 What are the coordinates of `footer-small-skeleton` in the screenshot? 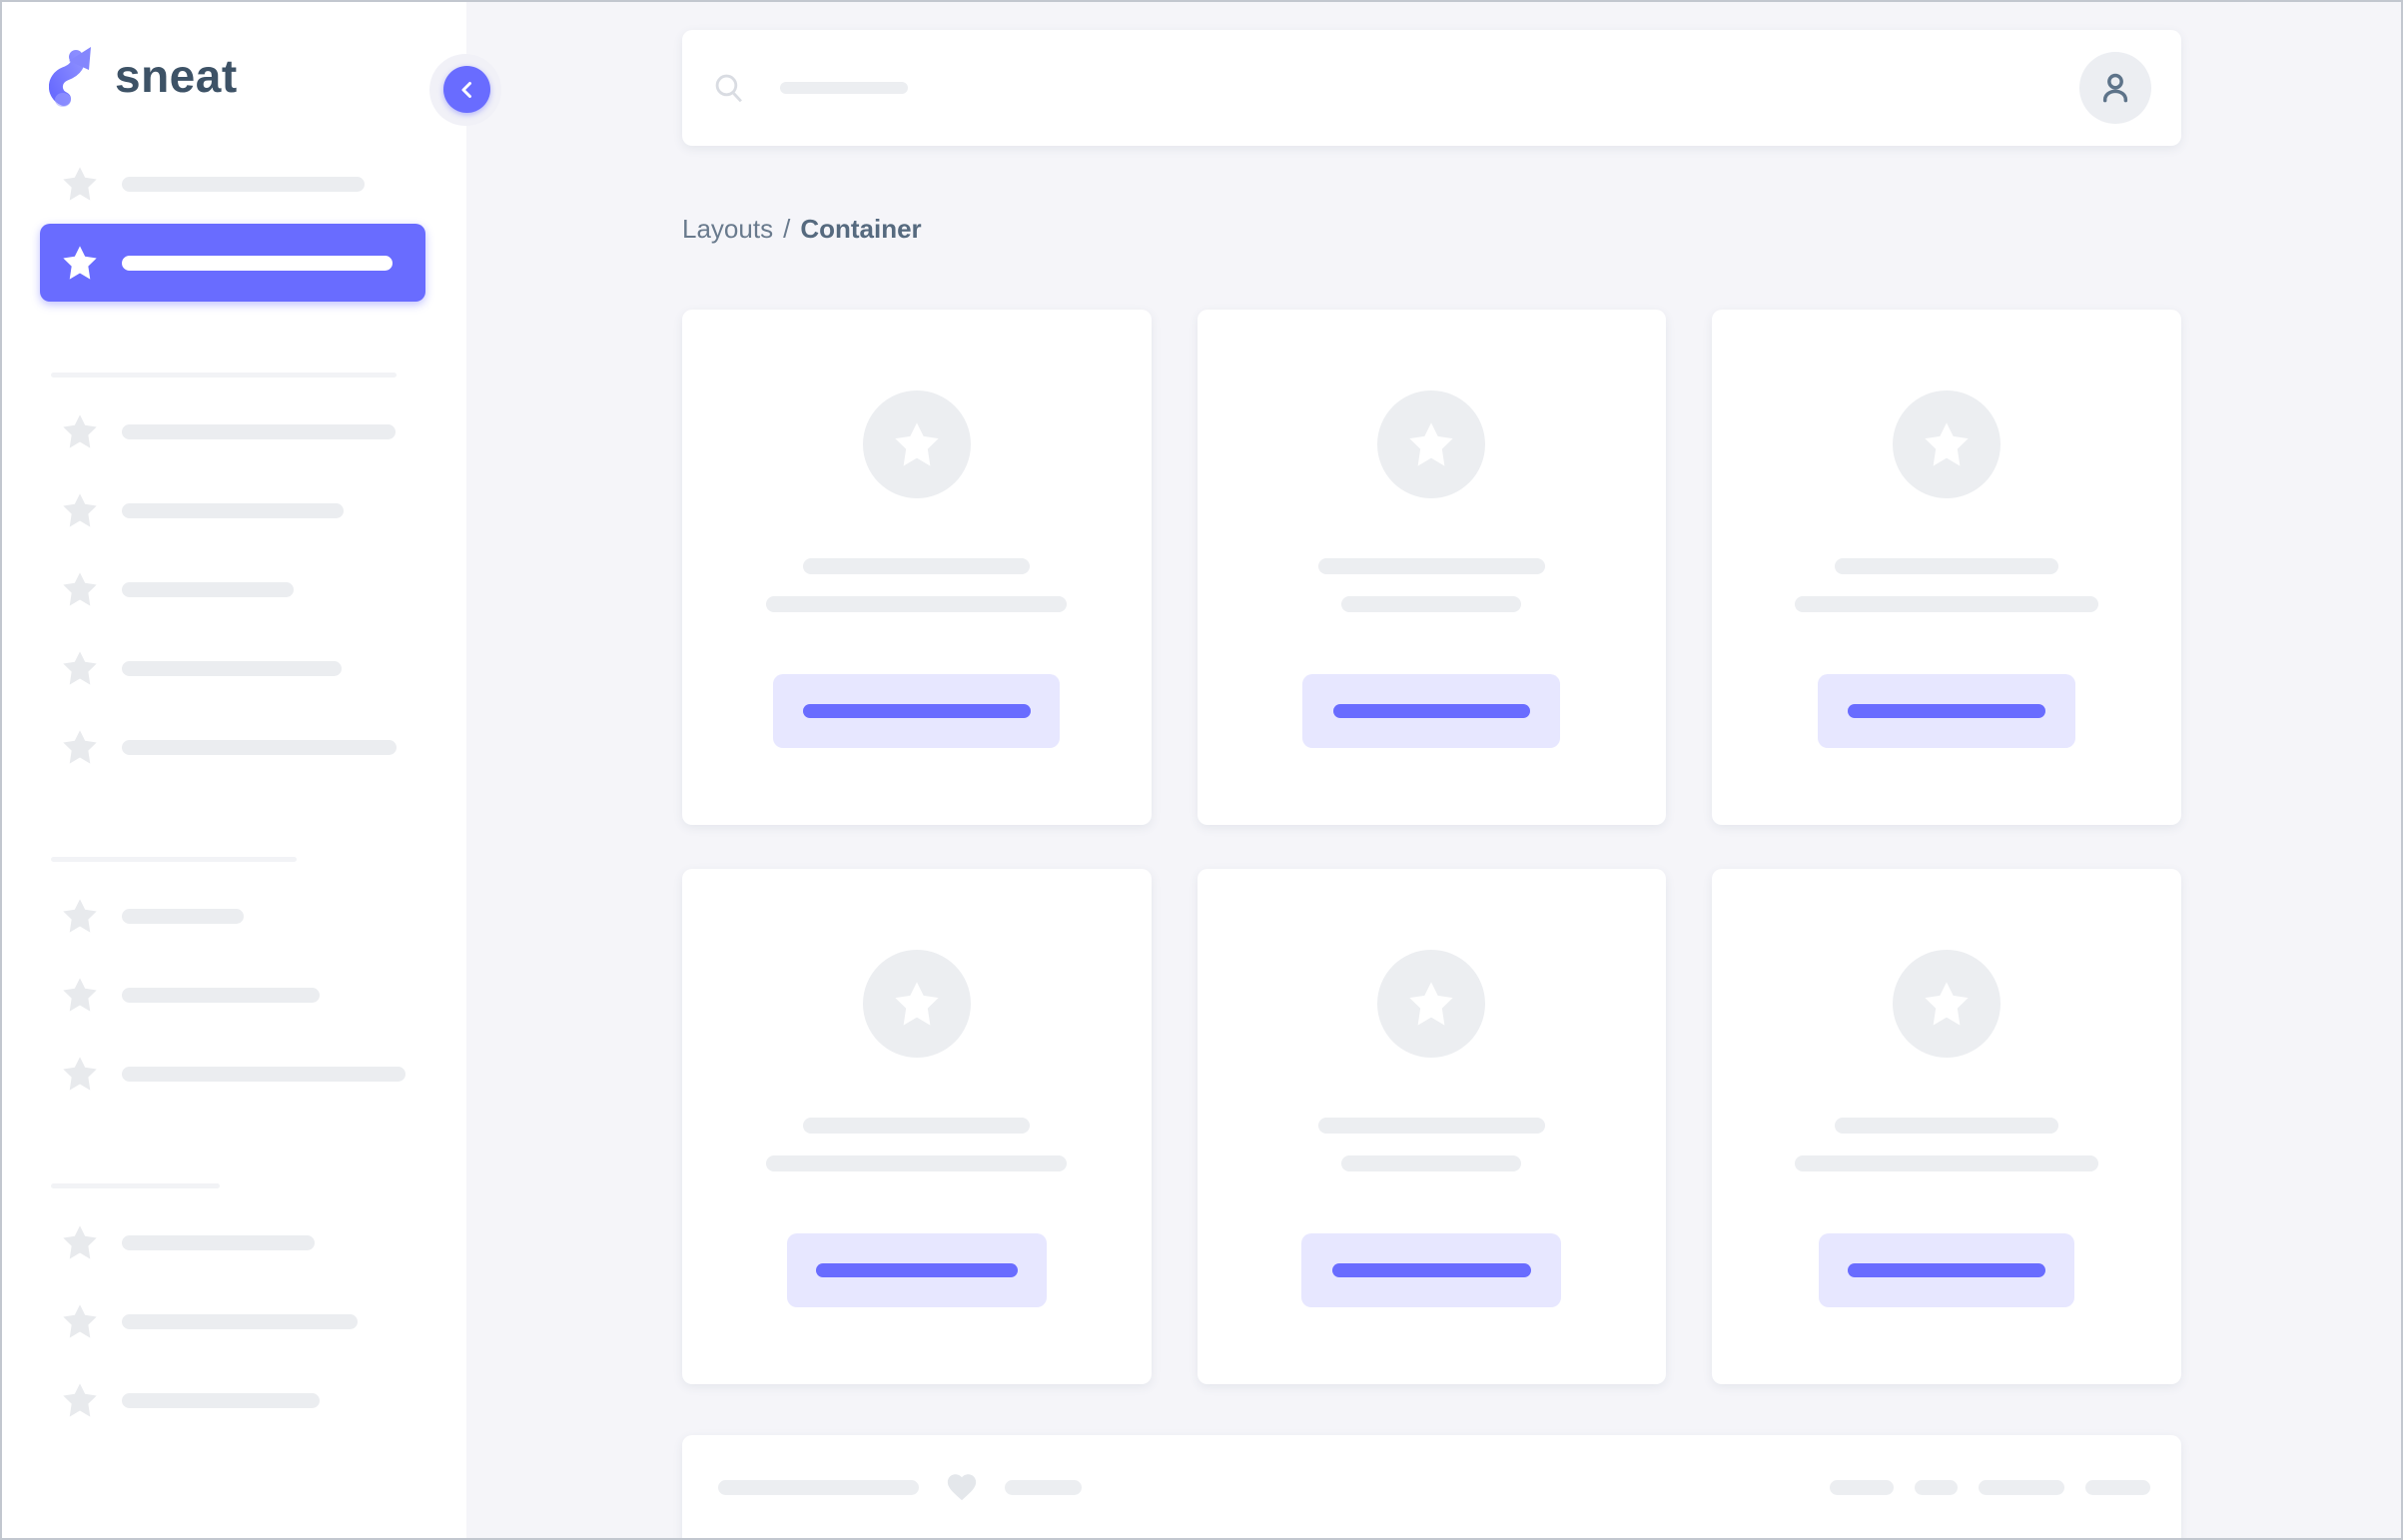 It's located at (1043, 1487).